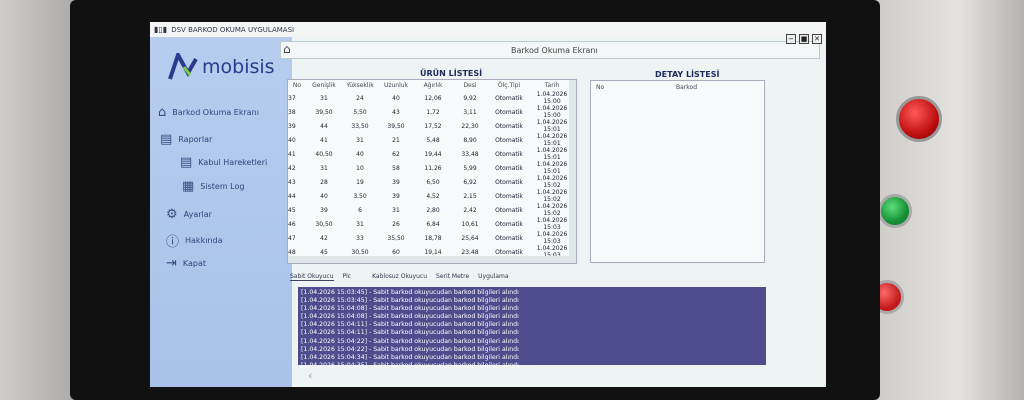  Describe the element at coordinates (470, 85) in the screenshot. I see `column-header: Desi` at that location.